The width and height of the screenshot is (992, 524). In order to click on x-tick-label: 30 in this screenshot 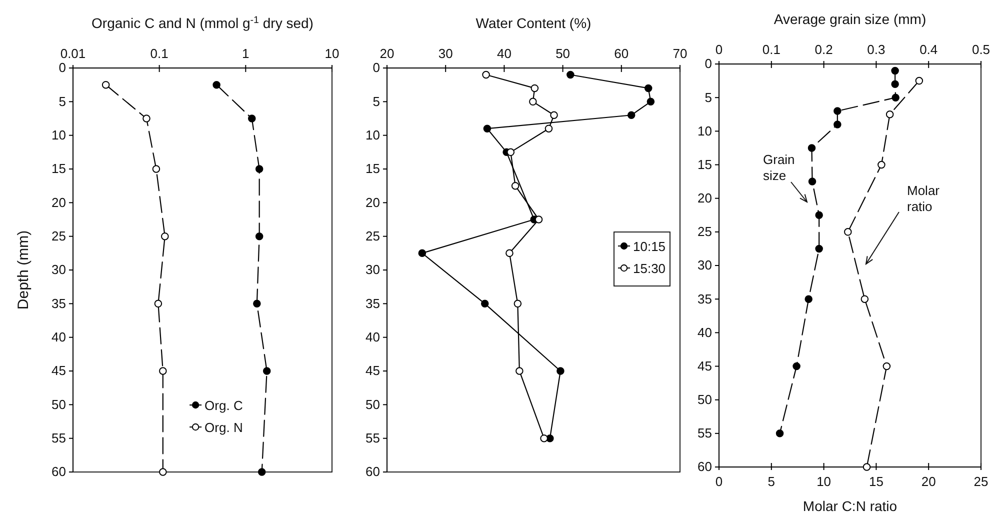, I will do `click(445, 53)`.